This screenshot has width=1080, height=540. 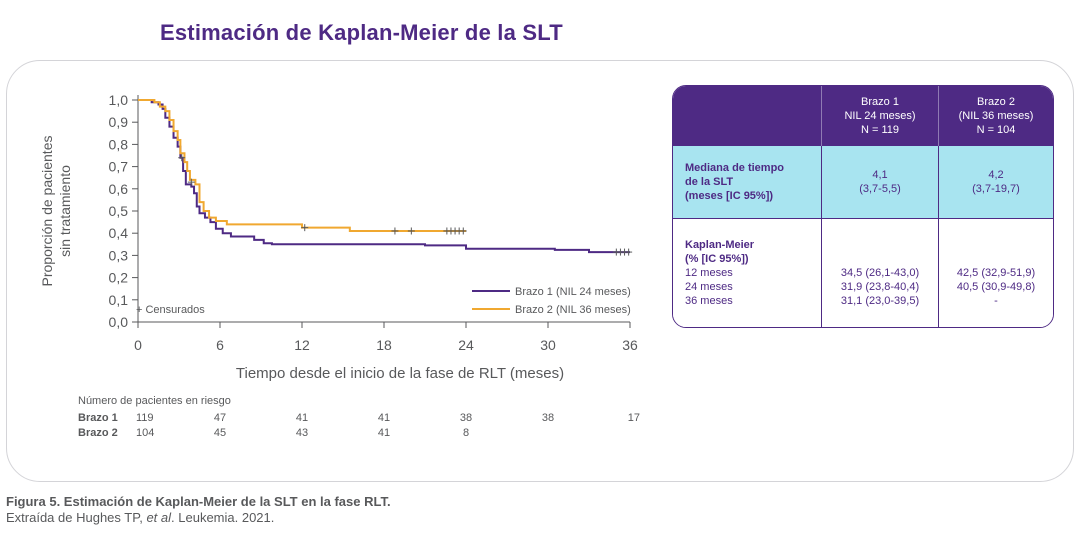 What do you see at coordinates (709, 287) in the screenshot?
I see `km-label-24: 24 meses` at bounding box center [709, 287].